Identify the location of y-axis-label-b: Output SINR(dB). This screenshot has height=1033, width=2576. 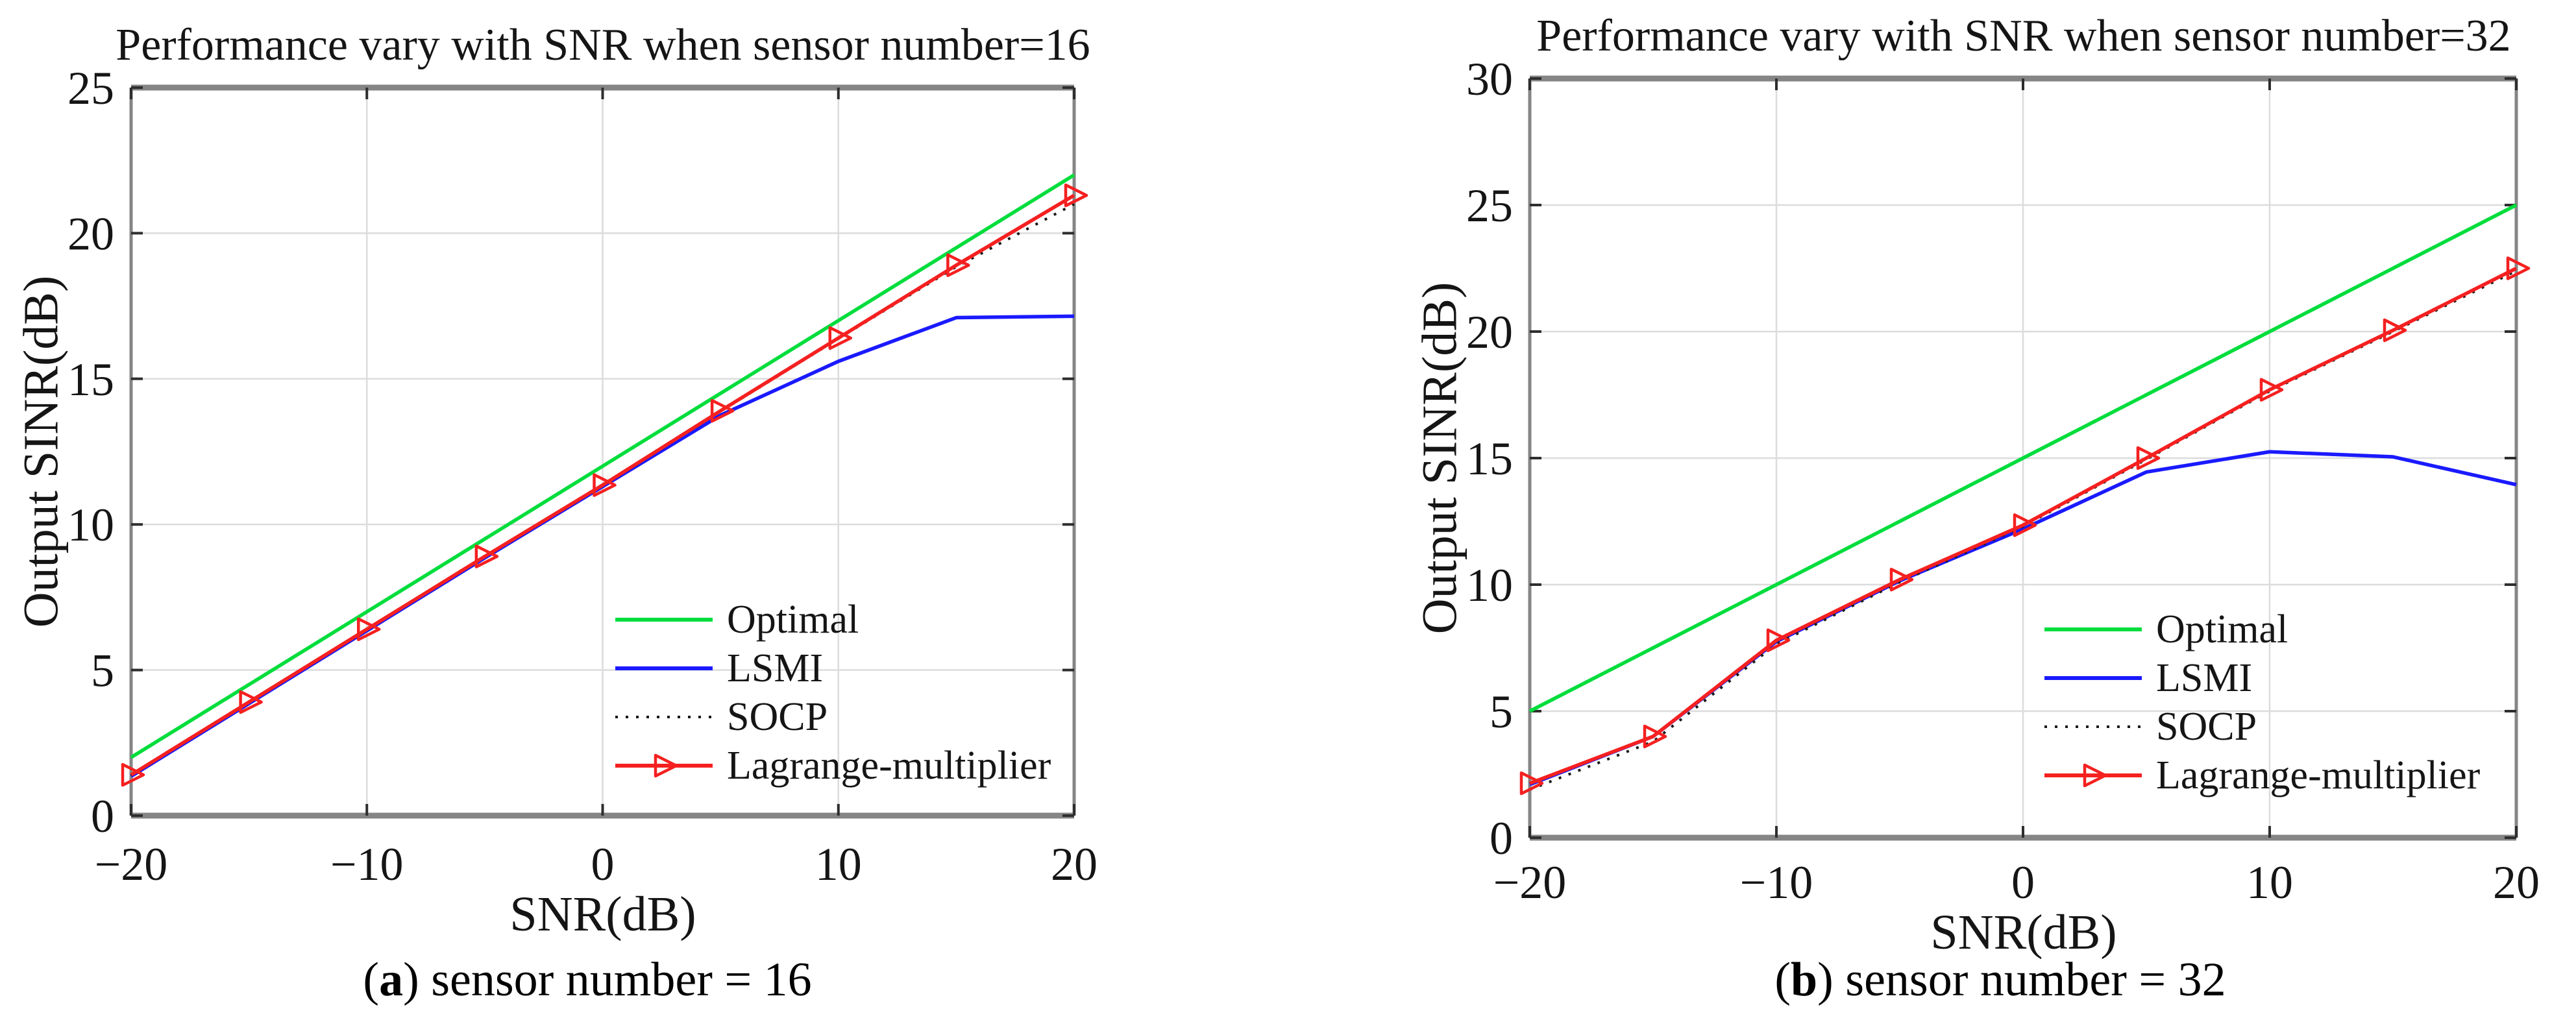
(1439, 458).